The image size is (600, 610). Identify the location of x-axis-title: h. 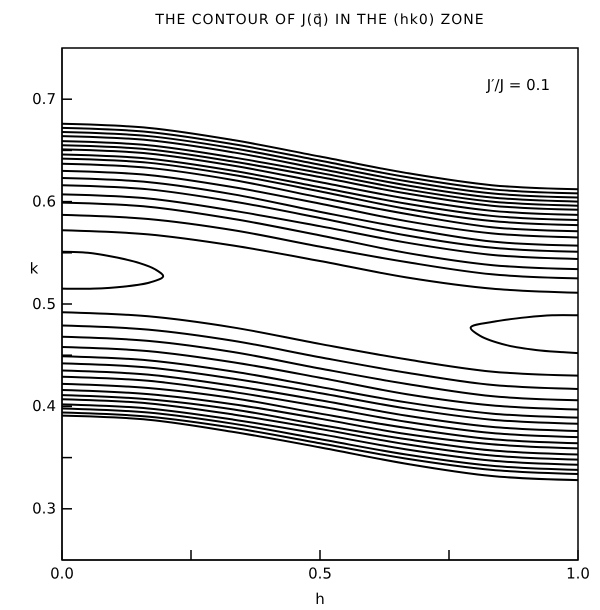
(320, 599).